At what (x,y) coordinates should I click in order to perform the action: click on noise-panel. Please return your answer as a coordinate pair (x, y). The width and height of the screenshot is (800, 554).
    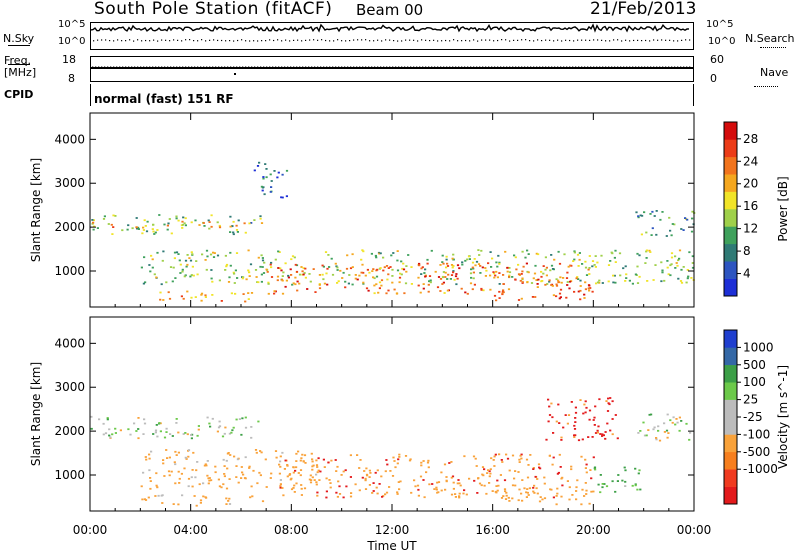
    Looking at the image, I should click on (392, 36).